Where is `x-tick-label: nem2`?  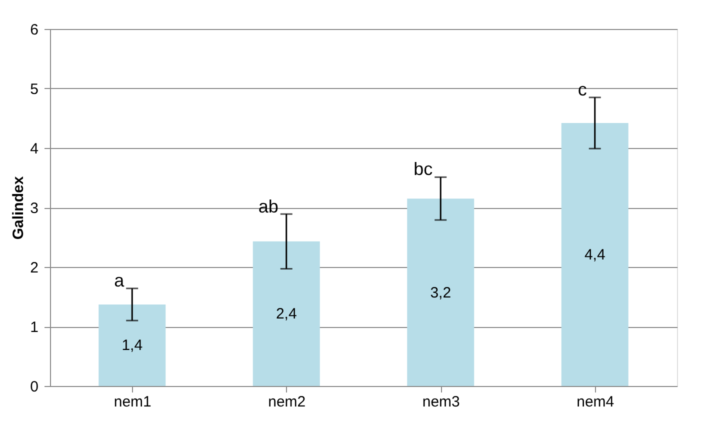
x-tick-label: nem2 is located at coordinates (287, 402).